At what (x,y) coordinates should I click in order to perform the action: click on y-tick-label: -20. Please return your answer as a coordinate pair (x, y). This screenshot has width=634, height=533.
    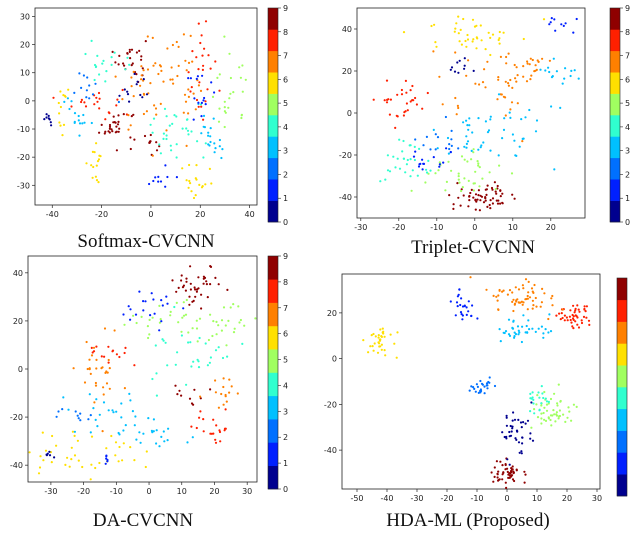
    Looking at the image, I should click on (330, 404).